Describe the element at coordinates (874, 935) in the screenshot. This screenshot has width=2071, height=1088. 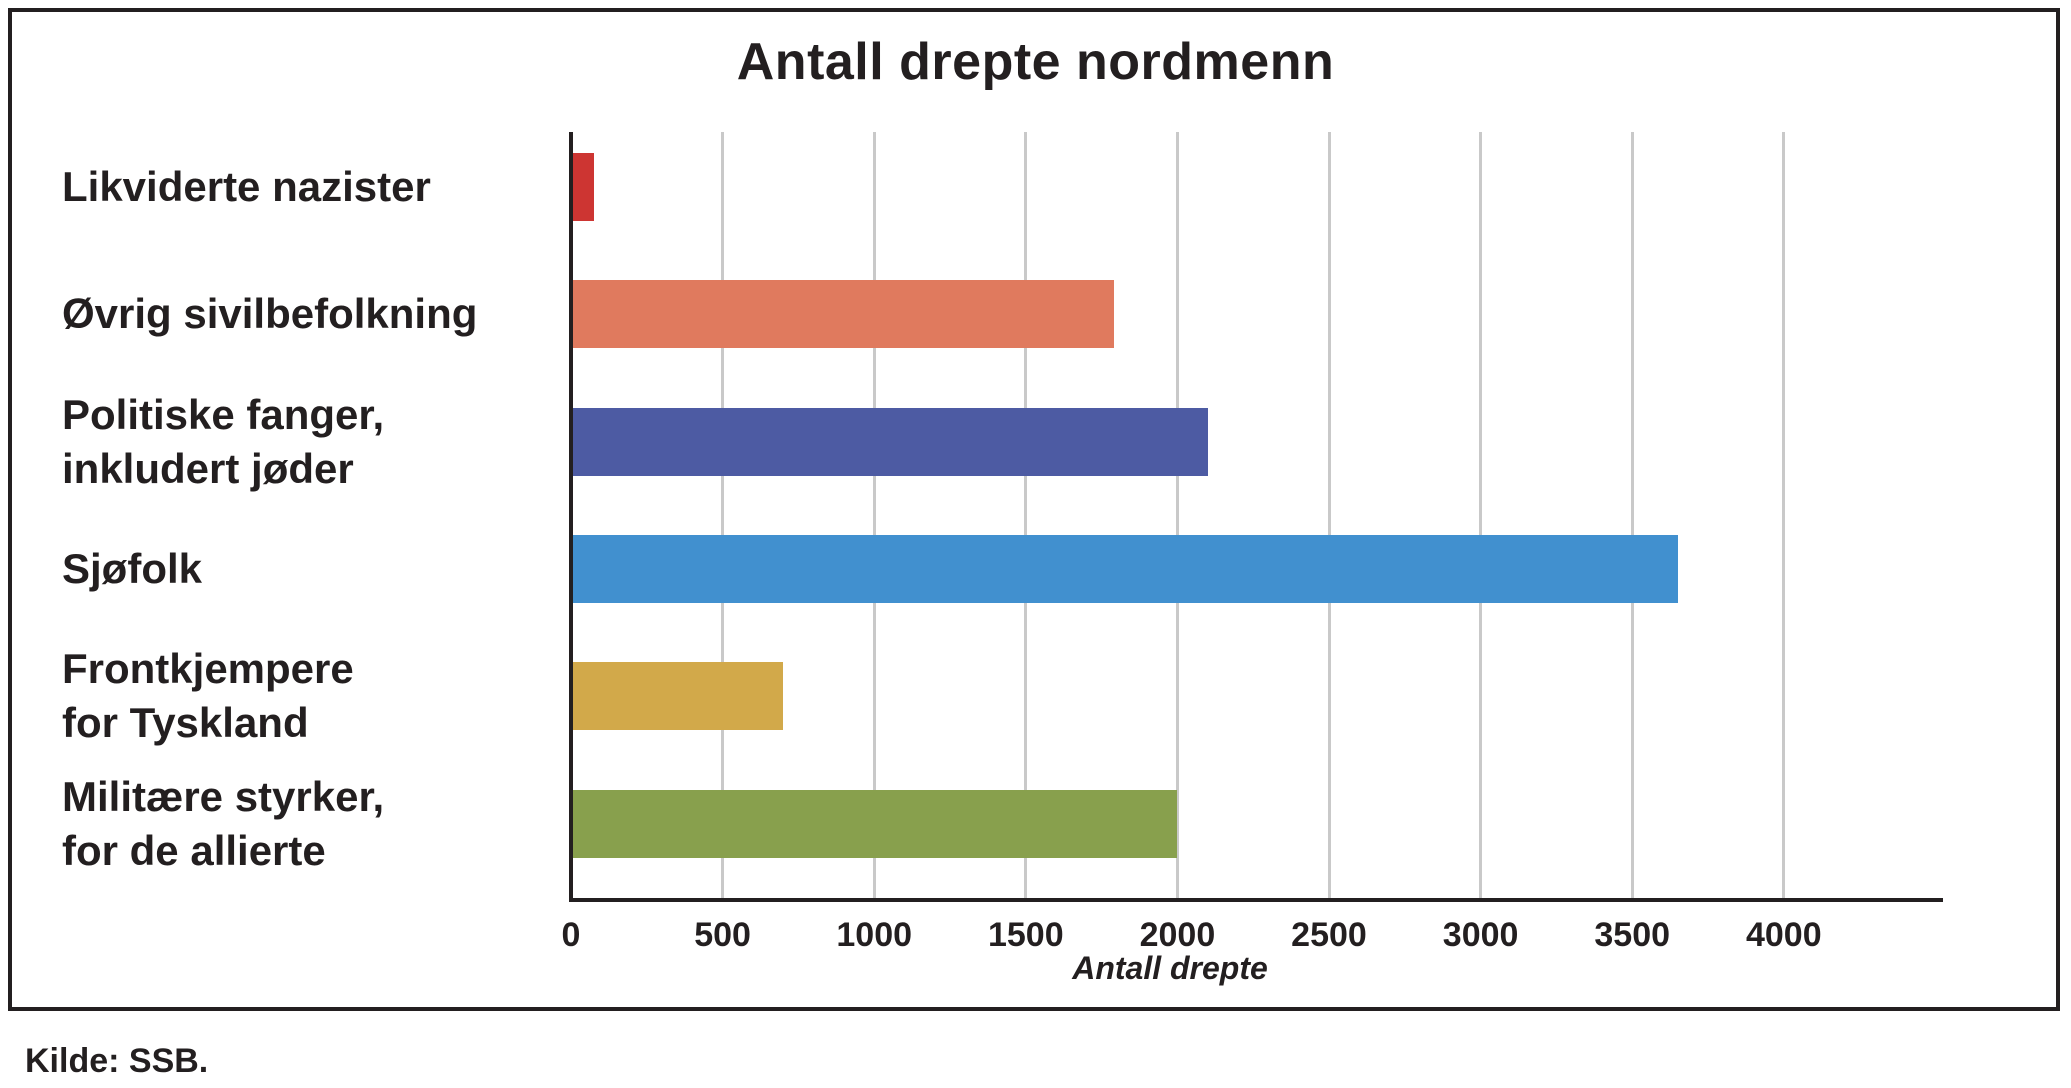
I see `x-tick-label: 1000` at that location.